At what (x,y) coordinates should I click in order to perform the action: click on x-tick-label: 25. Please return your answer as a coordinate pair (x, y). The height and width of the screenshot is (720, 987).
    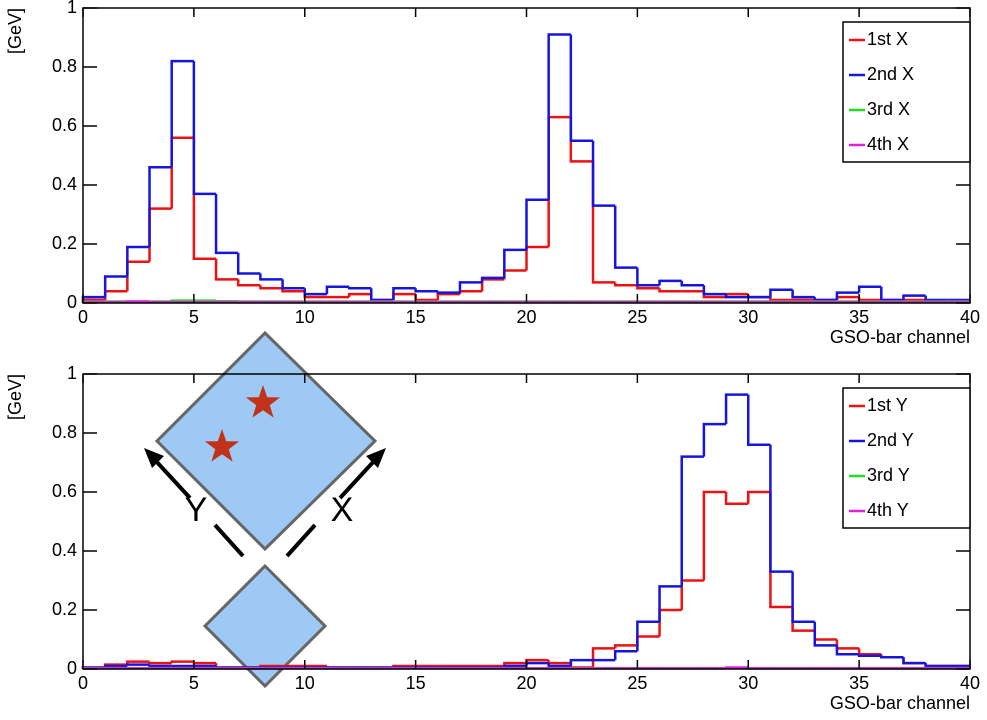
    Looking at the image, I should click on (637, 317).